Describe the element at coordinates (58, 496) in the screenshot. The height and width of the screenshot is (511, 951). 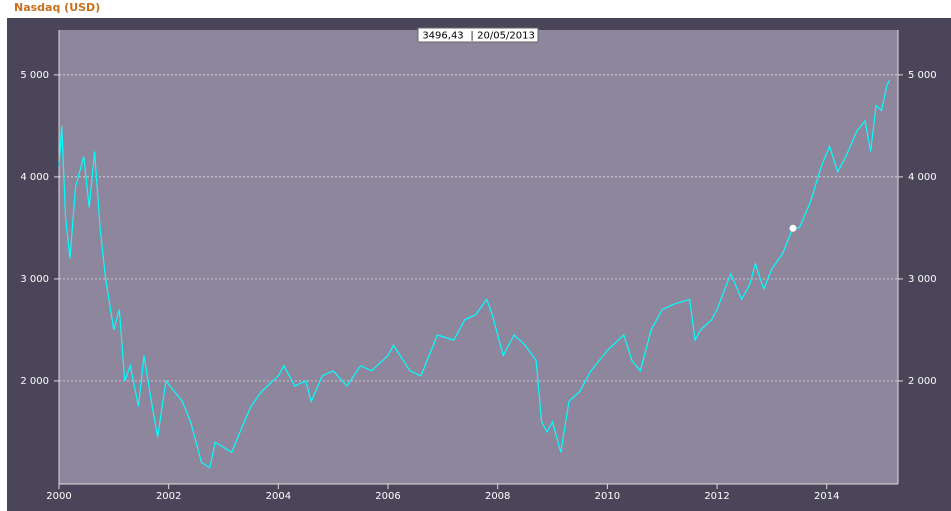
I see `x-tick-label: 2000` at that location.